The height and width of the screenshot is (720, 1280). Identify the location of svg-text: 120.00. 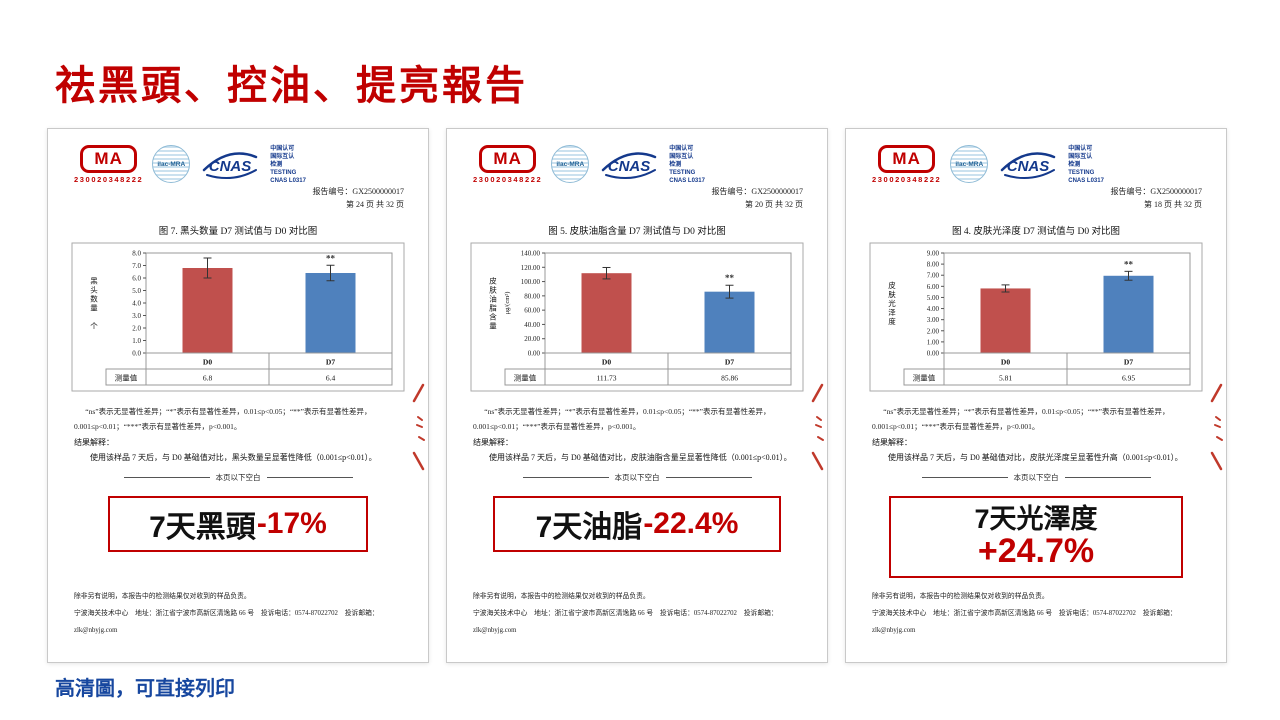
(531, 268).